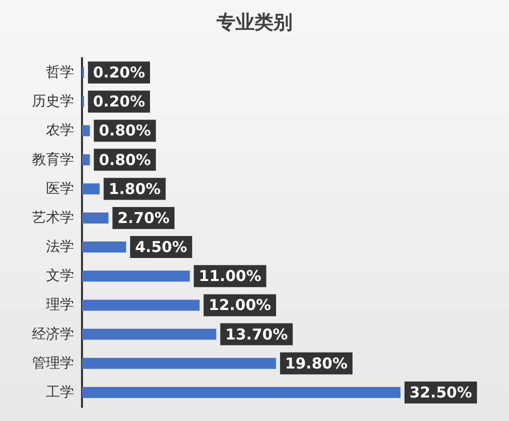 The height and width of the screenshot is (421, 509). What do you see at coordinates (256, 334) in the screenshot?
I see `data-label: 13.70%` at bounding box center [256, 334].